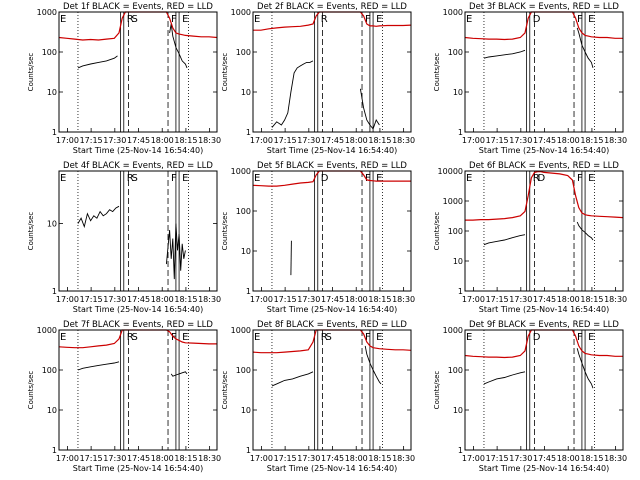 Image resolution: width=640 pixels, height=480 pixels. I want to click on period-label: S, so click(135, 19).